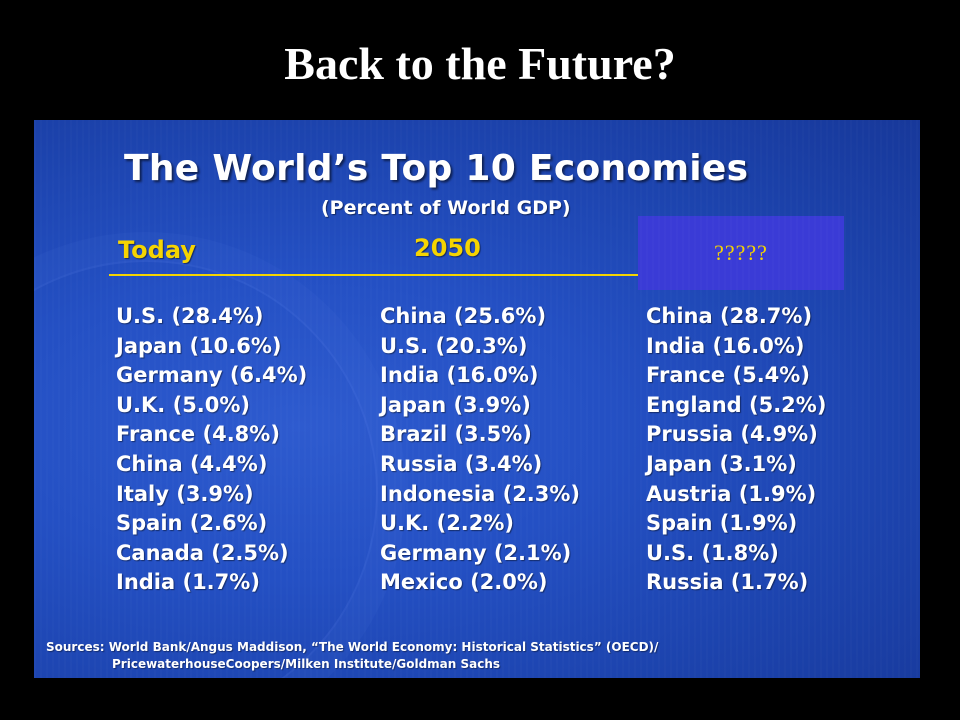 The width and height of the screenshot is (960, 720). What do you see at coordinates (447, 248) in the screenshot?
I see `column-header-2050: 2050` at bounding box center [447, 248].